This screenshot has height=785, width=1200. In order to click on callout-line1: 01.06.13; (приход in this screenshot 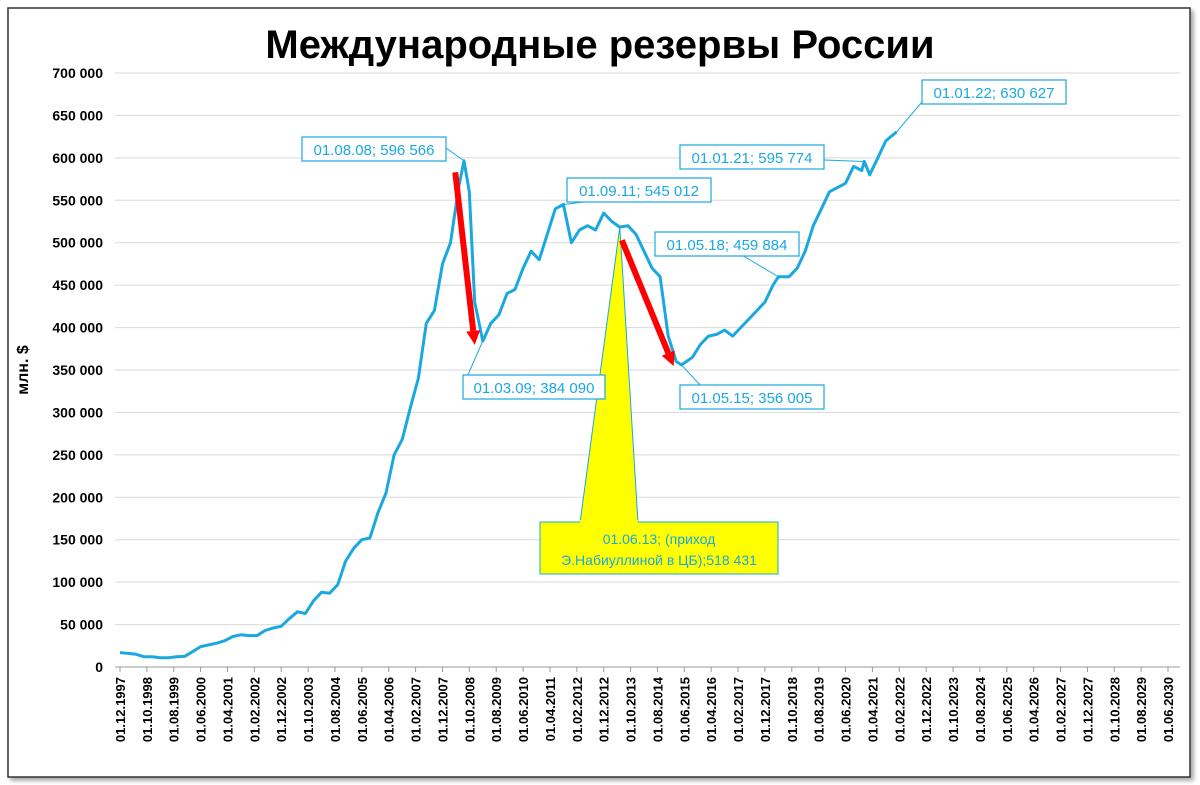, I will do `click(659, 539)`.